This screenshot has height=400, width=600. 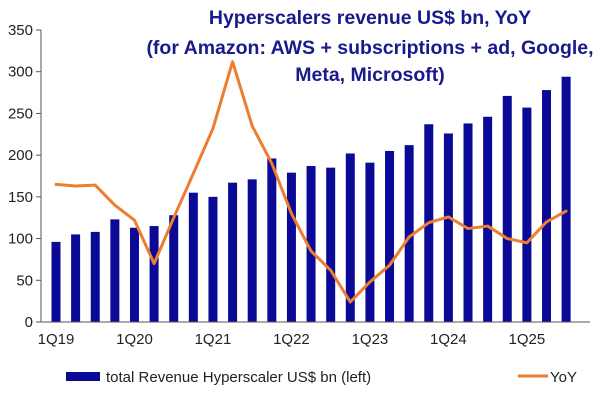 I want to click on y-tick-label-150: 150, so click(x=20, y=197).